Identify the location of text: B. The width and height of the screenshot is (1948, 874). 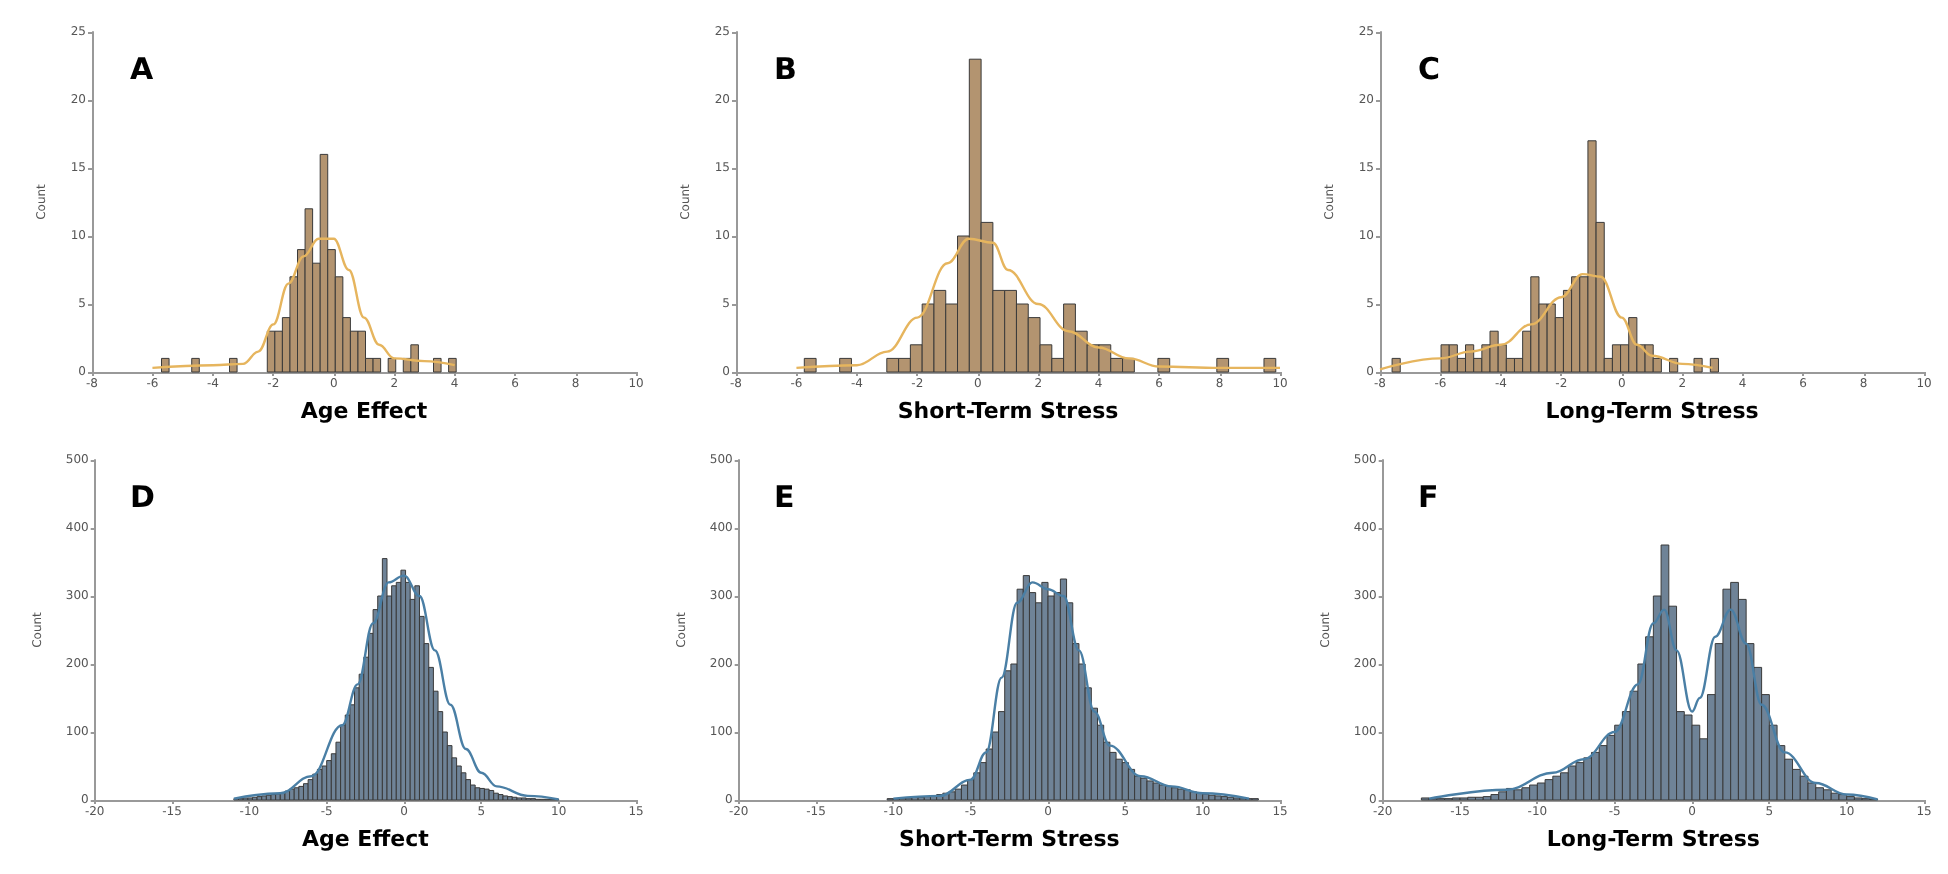
(785, 69).